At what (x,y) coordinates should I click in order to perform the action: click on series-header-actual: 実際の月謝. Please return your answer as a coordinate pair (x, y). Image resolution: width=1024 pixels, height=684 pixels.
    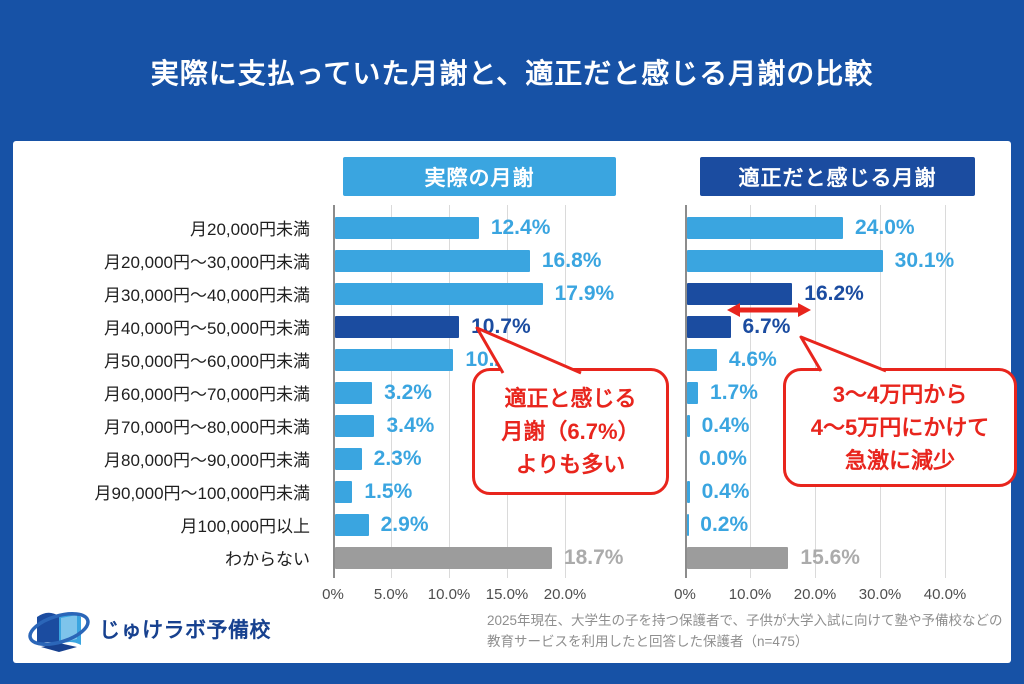
    Looking at the image, I should click on (479, 176).